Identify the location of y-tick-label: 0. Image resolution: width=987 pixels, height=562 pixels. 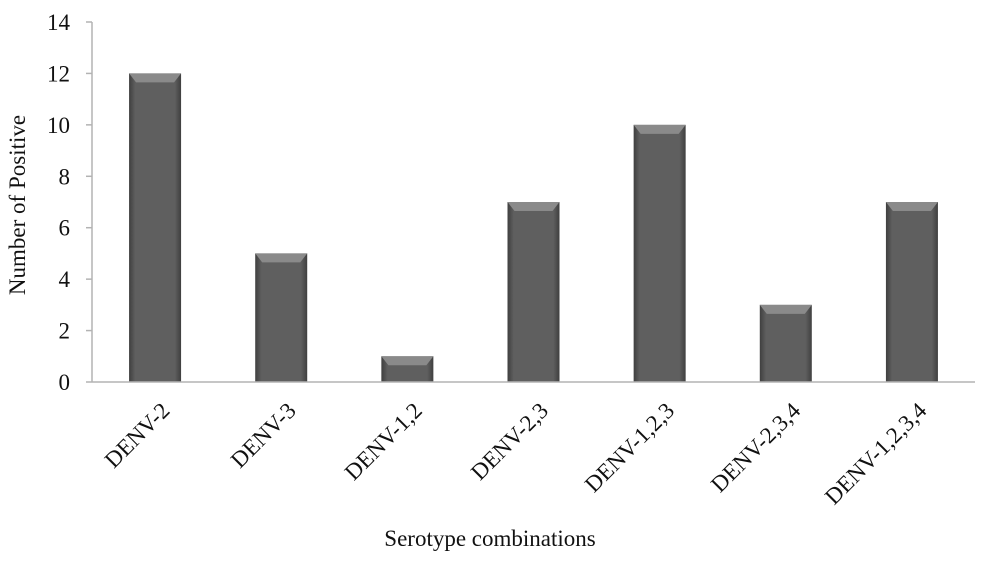
(65, 382).